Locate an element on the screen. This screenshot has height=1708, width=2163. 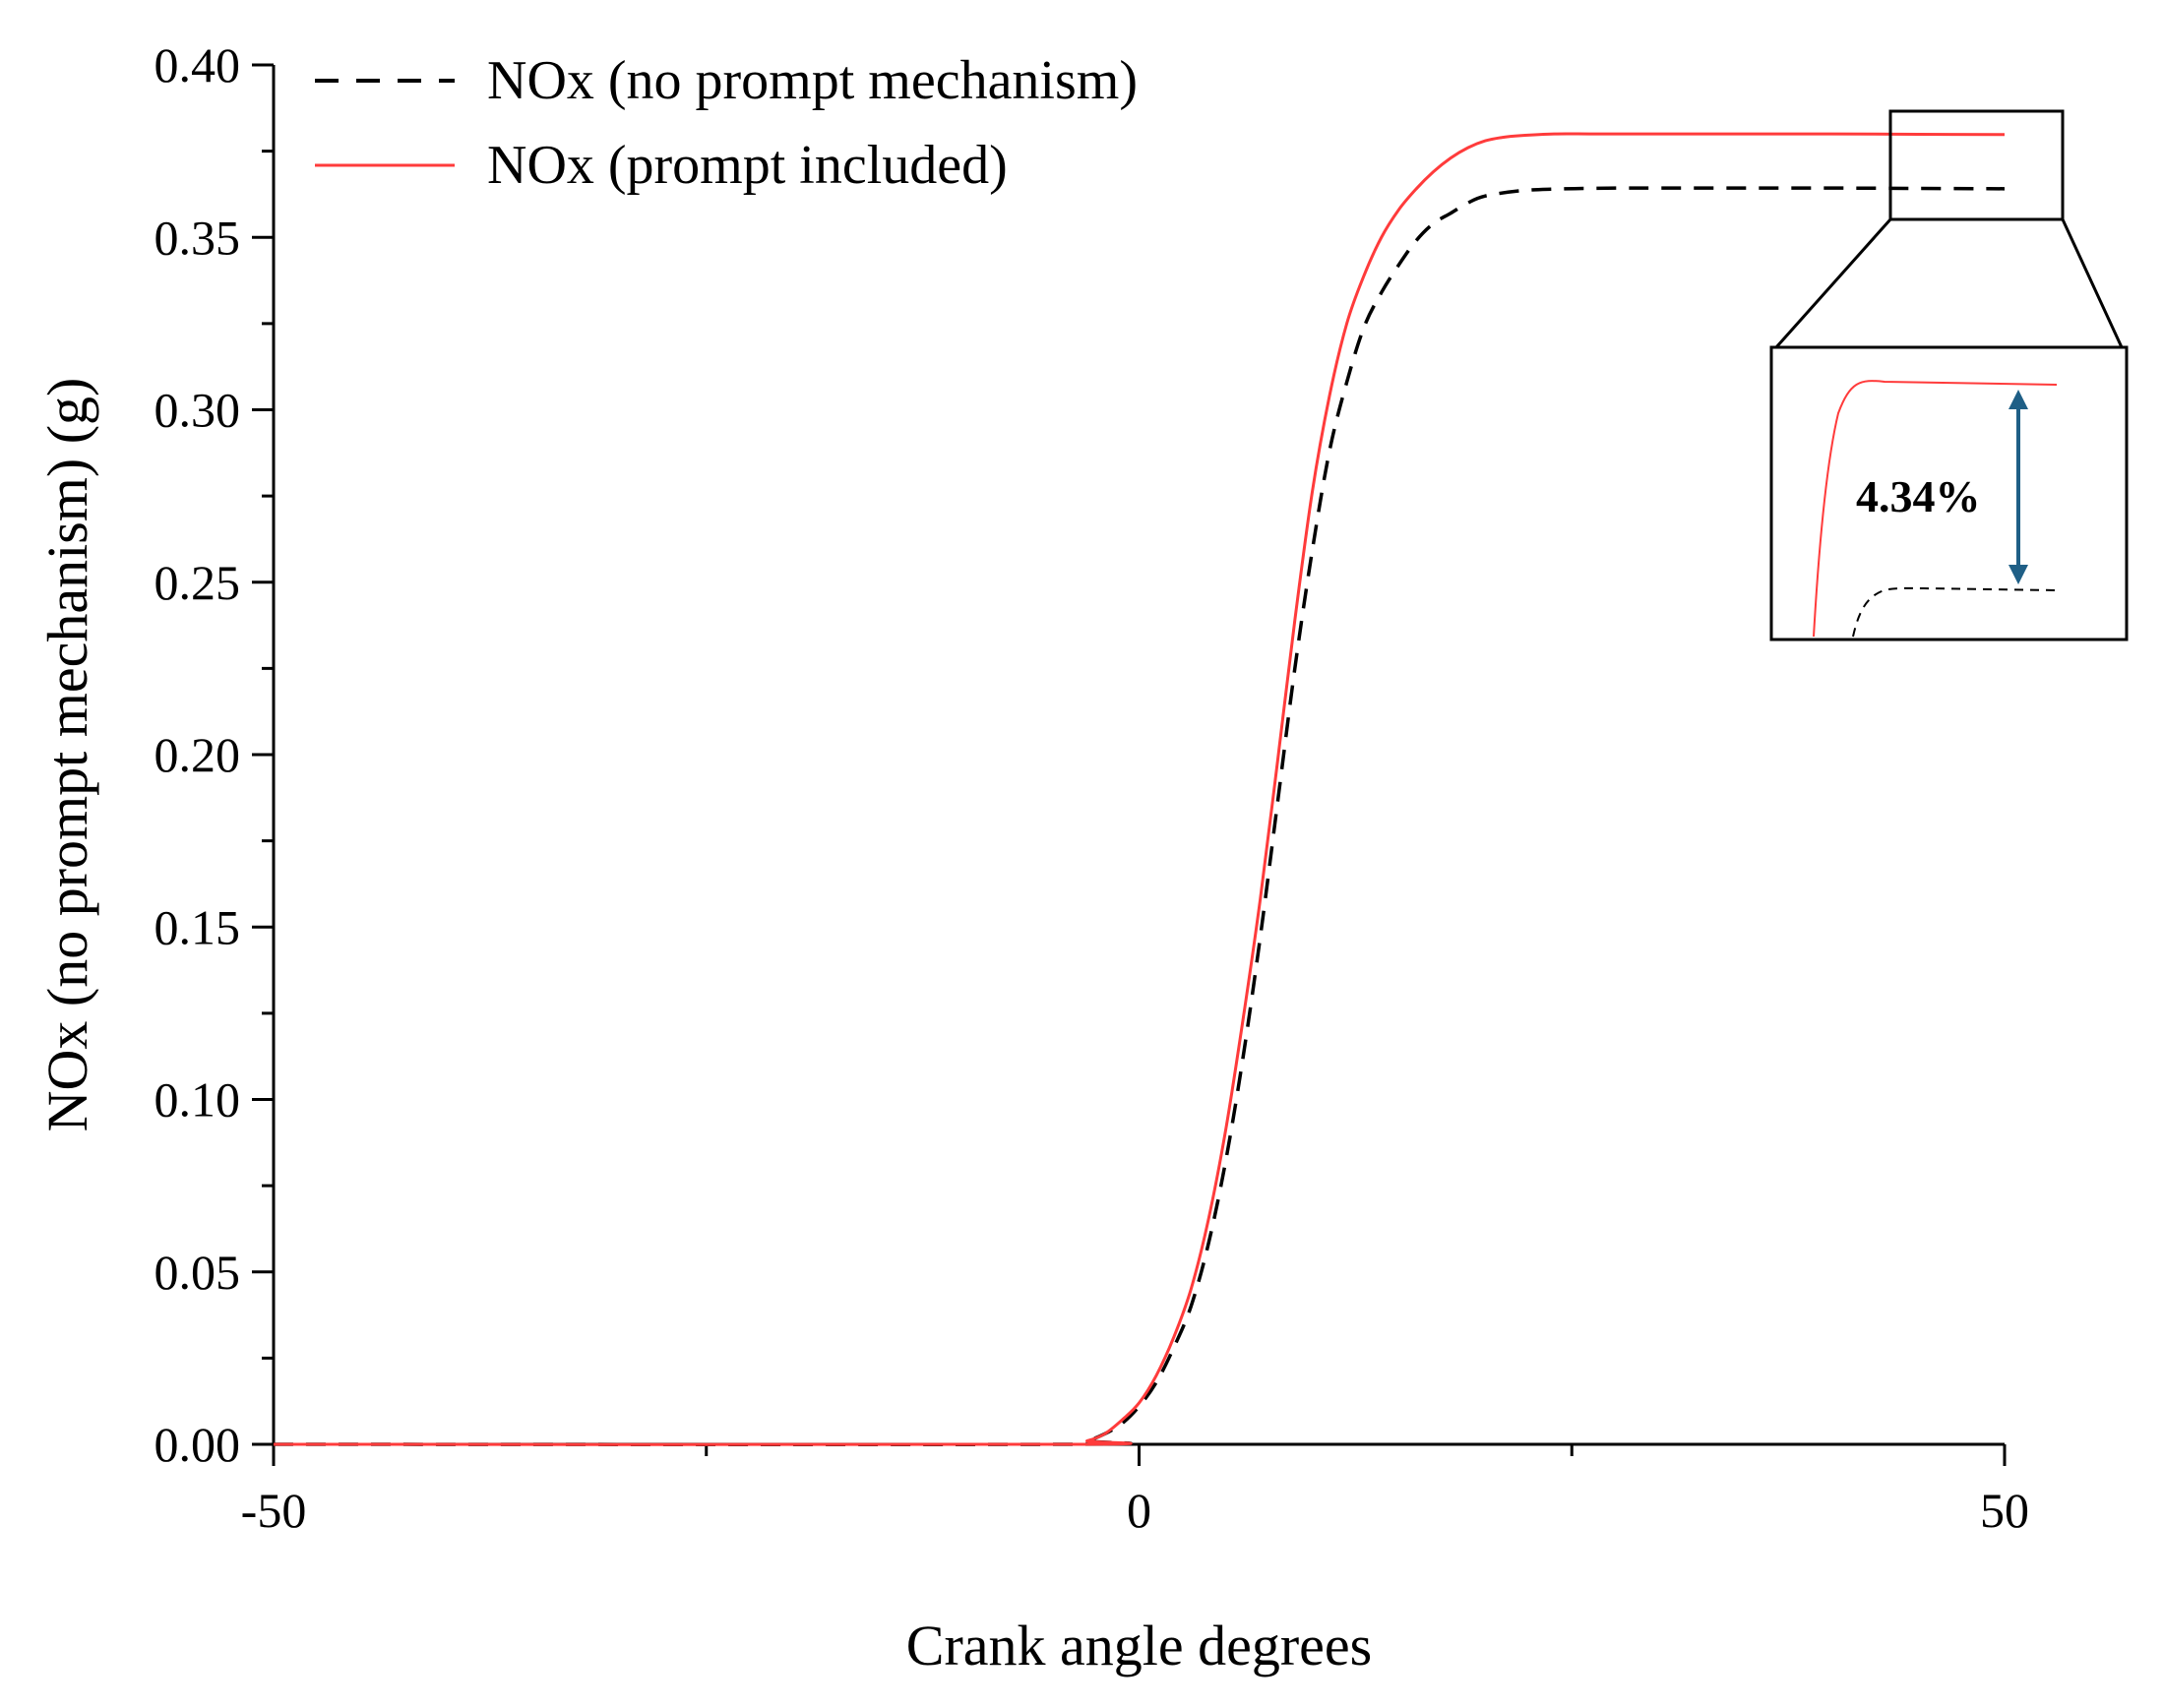
zoom-connector-right is located at coordinates (2092, 283).